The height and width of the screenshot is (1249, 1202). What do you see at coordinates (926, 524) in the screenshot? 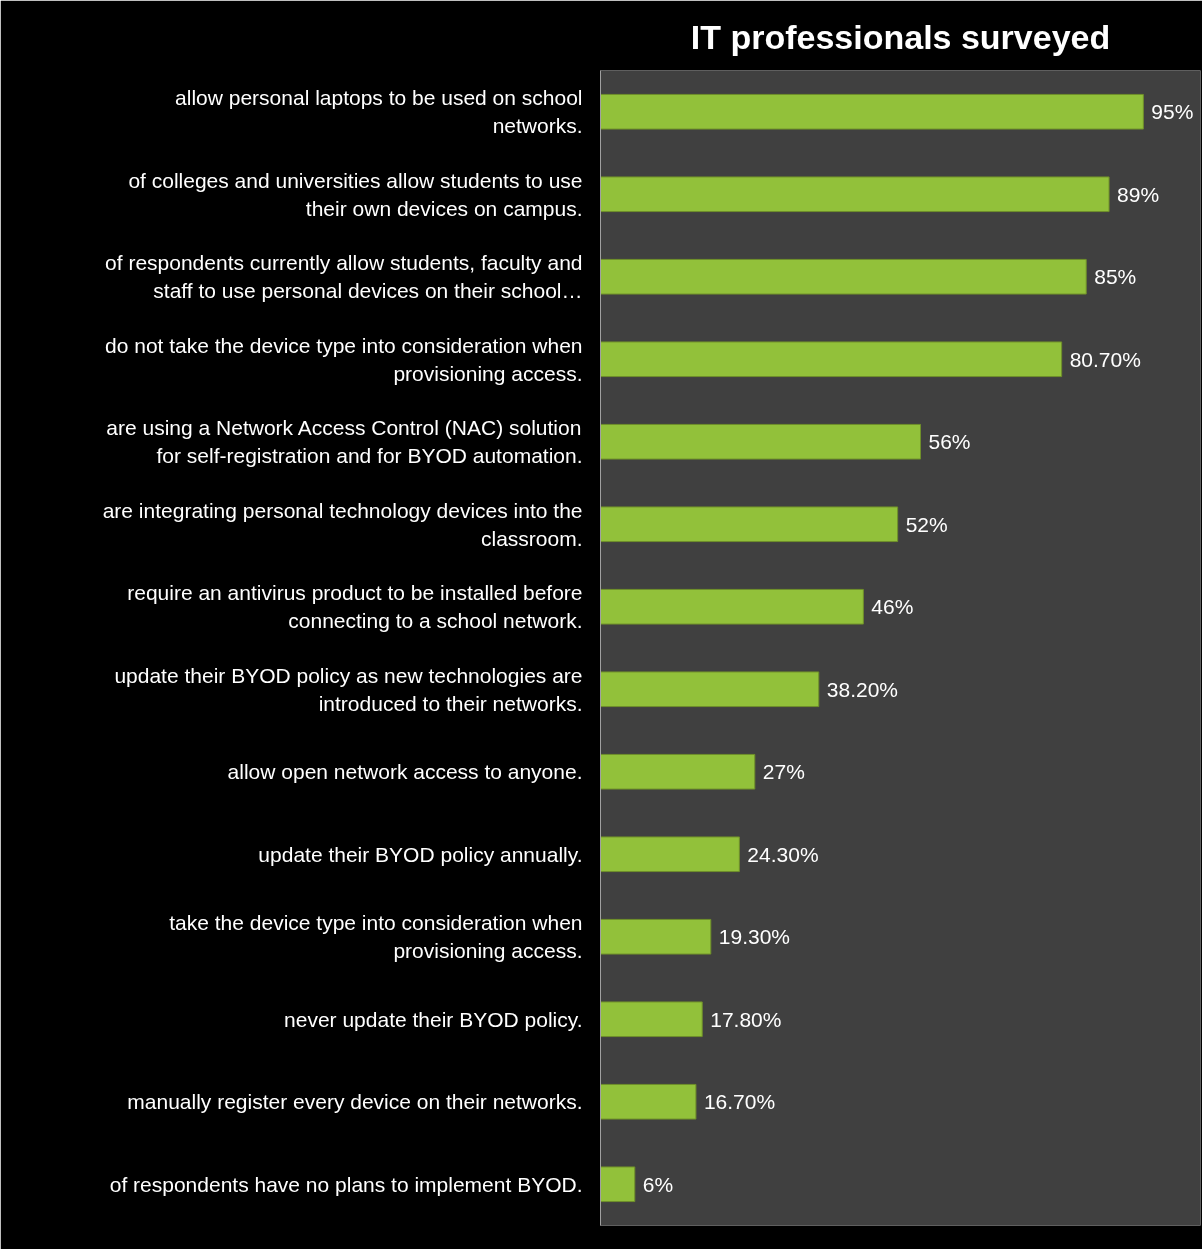
I see `data-label: 52%` at bounding box center [926, 524].